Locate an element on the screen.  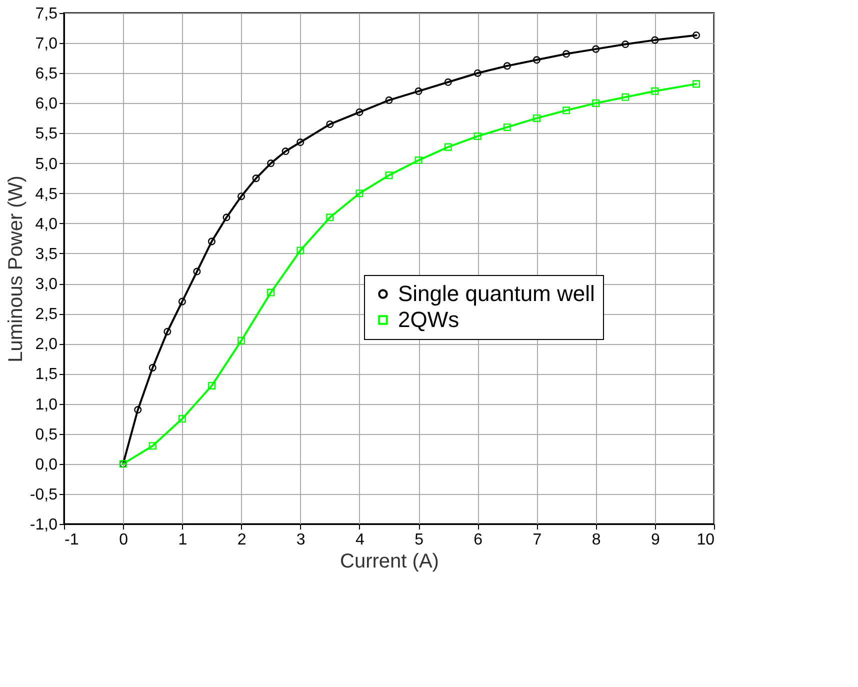
legend-label: 2QWs is located at coordinates (429, 319).